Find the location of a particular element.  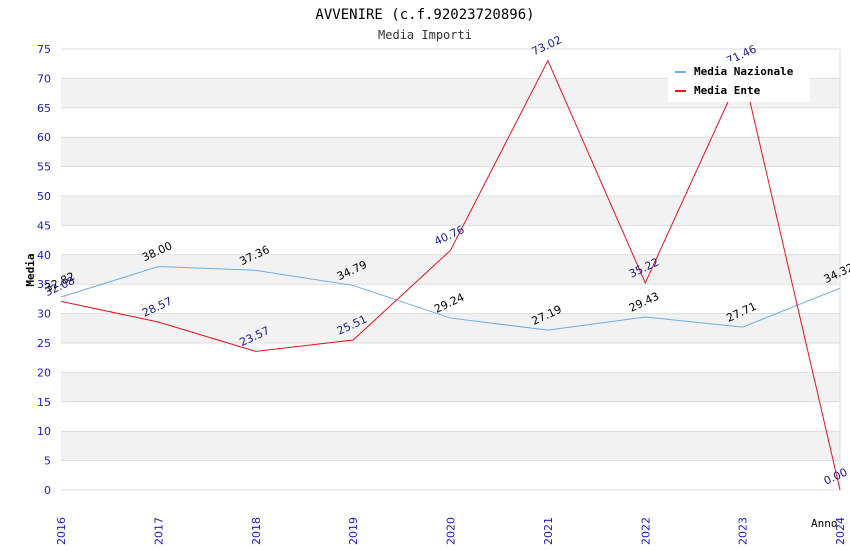

legend-label-media-ente: Media Ente is located at coordinates (727, 90).